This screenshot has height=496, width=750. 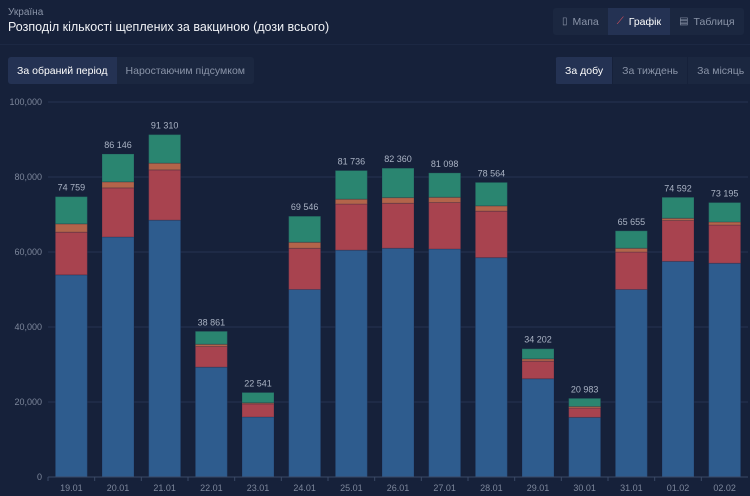 What do you see at coordinates (28, 327) in the screenshot?
I see `y-tick-label: 40,000` at bounding box center [28, 327].